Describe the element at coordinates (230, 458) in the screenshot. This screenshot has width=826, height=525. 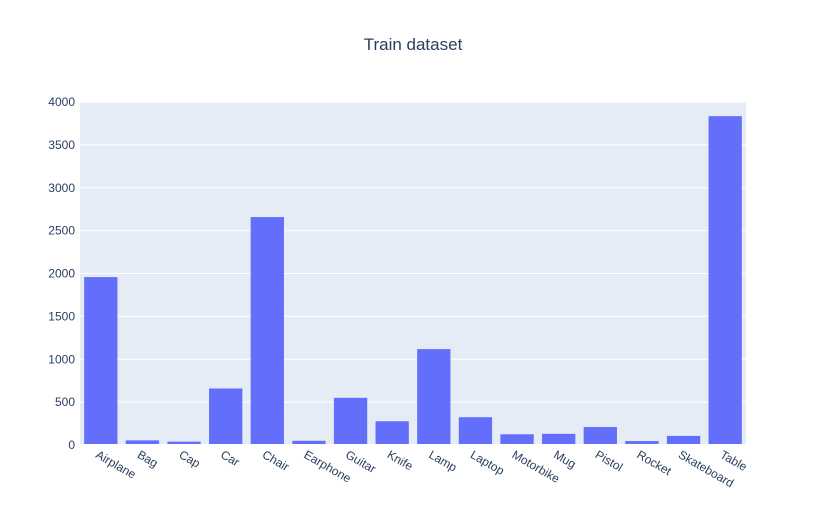
I see `x-tick-label: Car` at that location.